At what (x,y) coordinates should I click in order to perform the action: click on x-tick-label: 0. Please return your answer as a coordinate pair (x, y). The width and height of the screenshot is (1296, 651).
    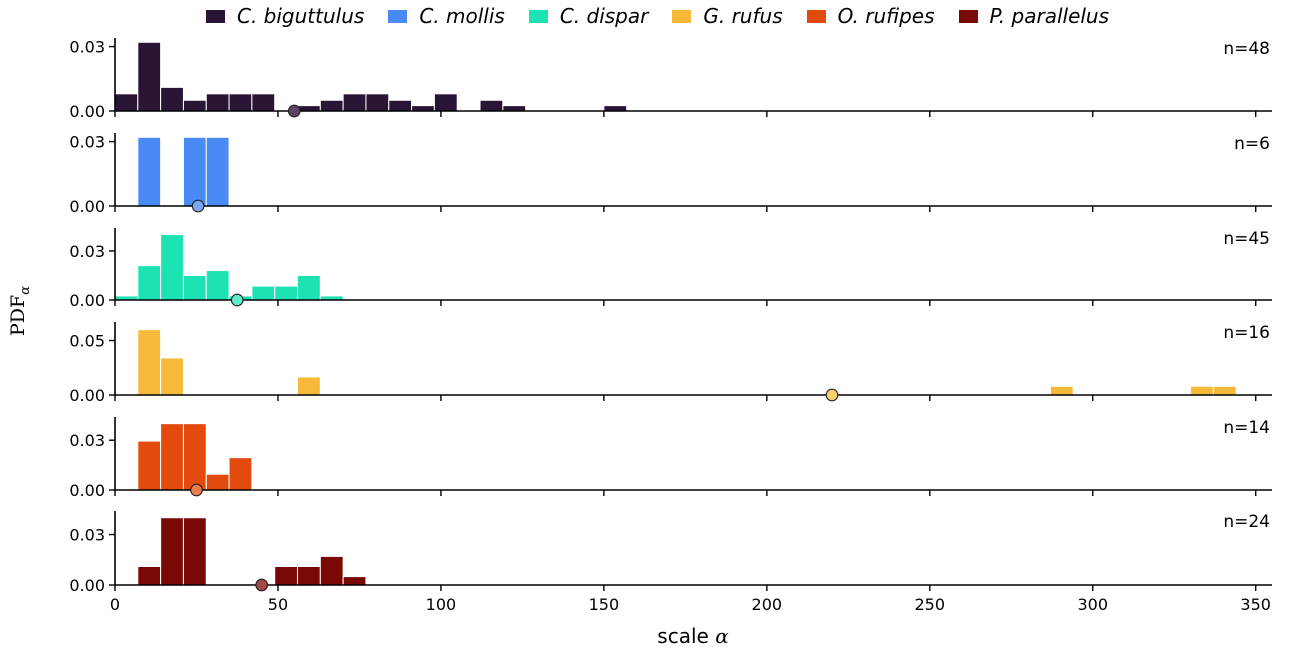
    Looking at the image, I should click on (115, 604).